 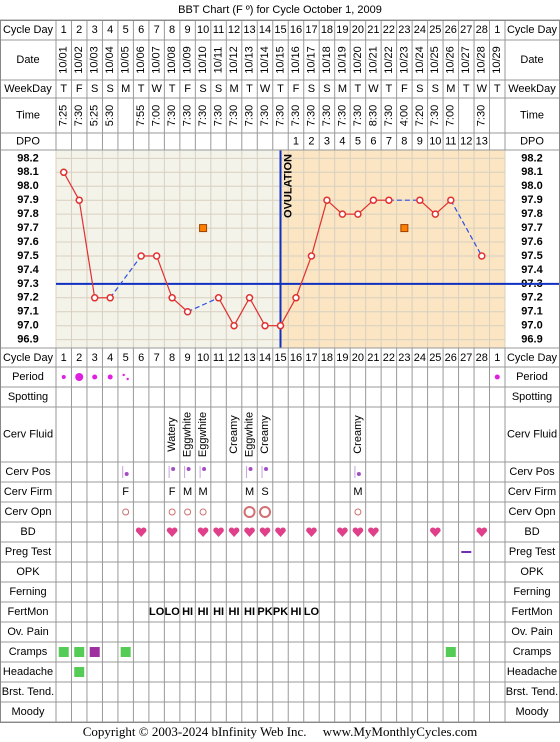 What do you see at coordinates (296, 60) in the screenshot?
I see `dates-cell: 10/16` at bounding box center [296, 60].